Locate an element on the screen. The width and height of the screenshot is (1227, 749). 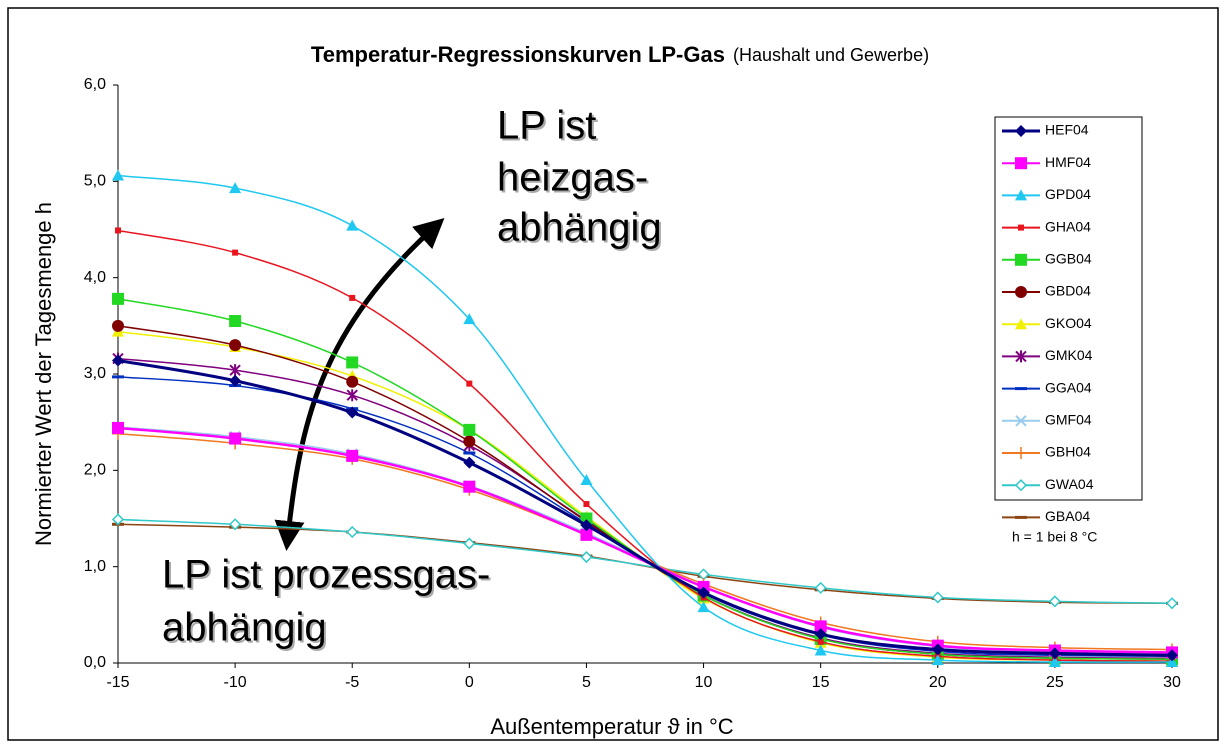
legend-label: HMF04 is located at coordinates (1068, 162).